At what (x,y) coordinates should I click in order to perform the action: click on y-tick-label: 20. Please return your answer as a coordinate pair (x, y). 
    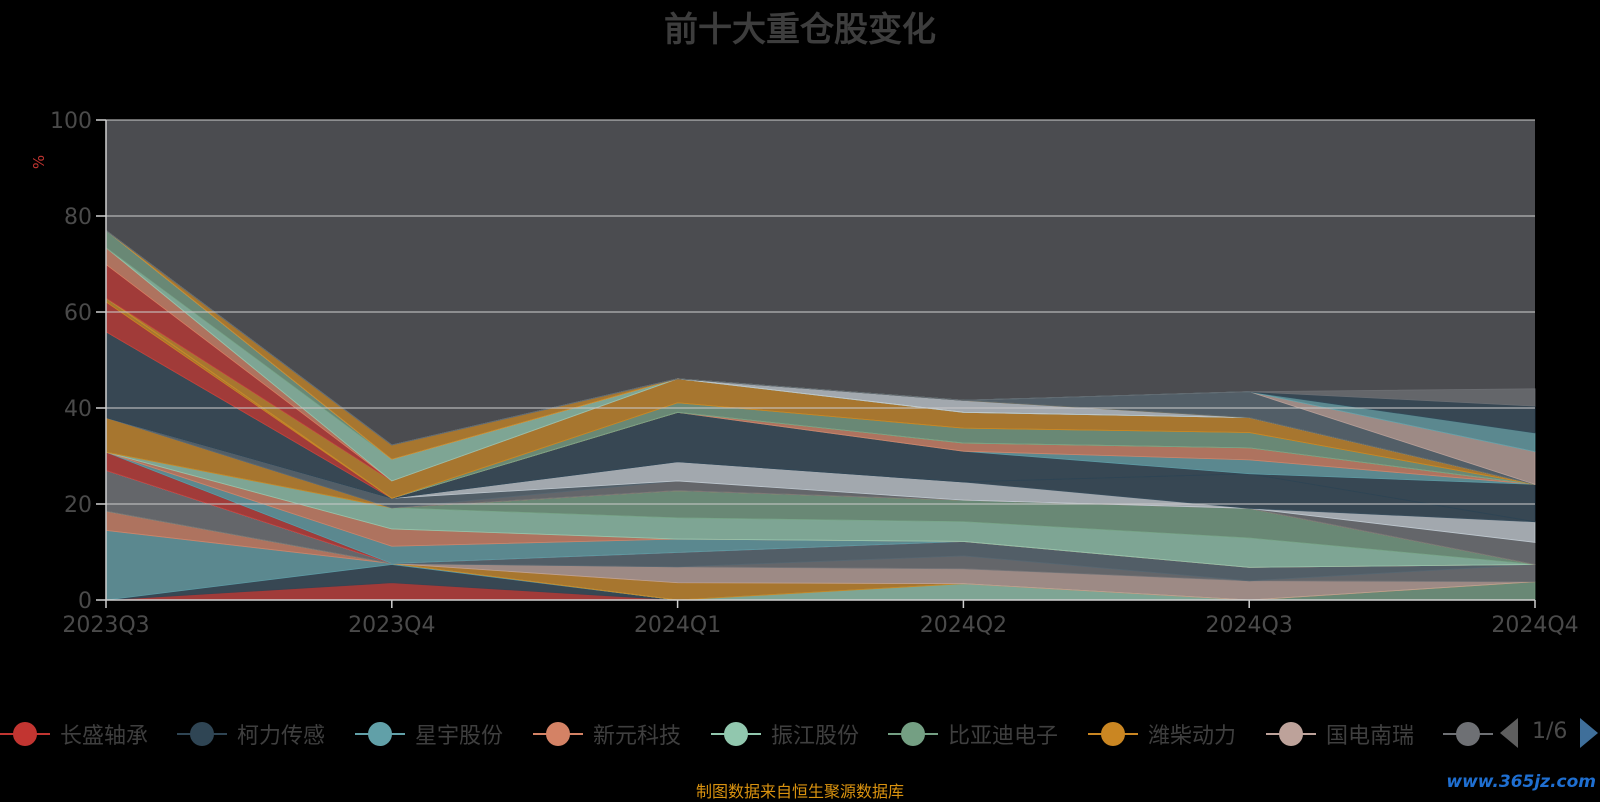
    Looking at the image, I should click on (78, 505).